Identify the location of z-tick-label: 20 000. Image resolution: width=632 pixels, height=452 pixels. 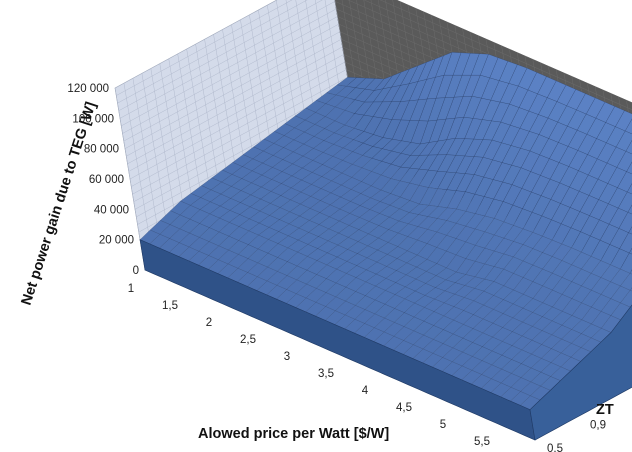
(116, 241).